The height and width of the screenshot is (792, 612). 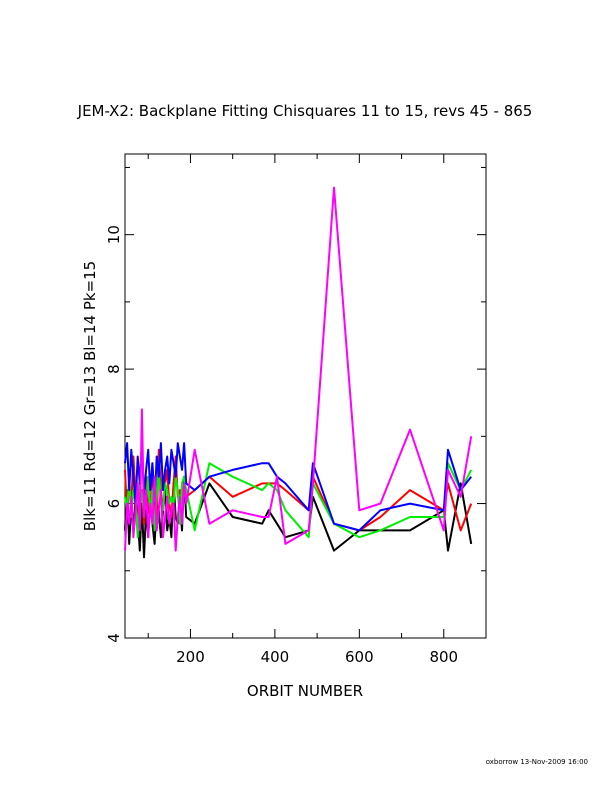 What do you see at coordinates (114, 369) in the screenshot?
I see `y-tick-label: 8` at bounding box center [114, 369].